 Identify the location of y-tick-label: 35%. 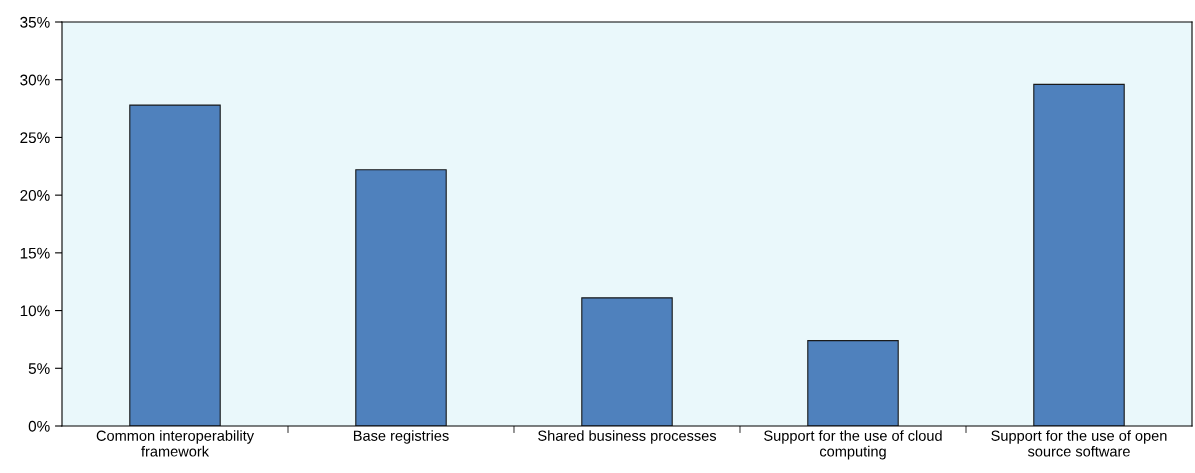
(35, 22).